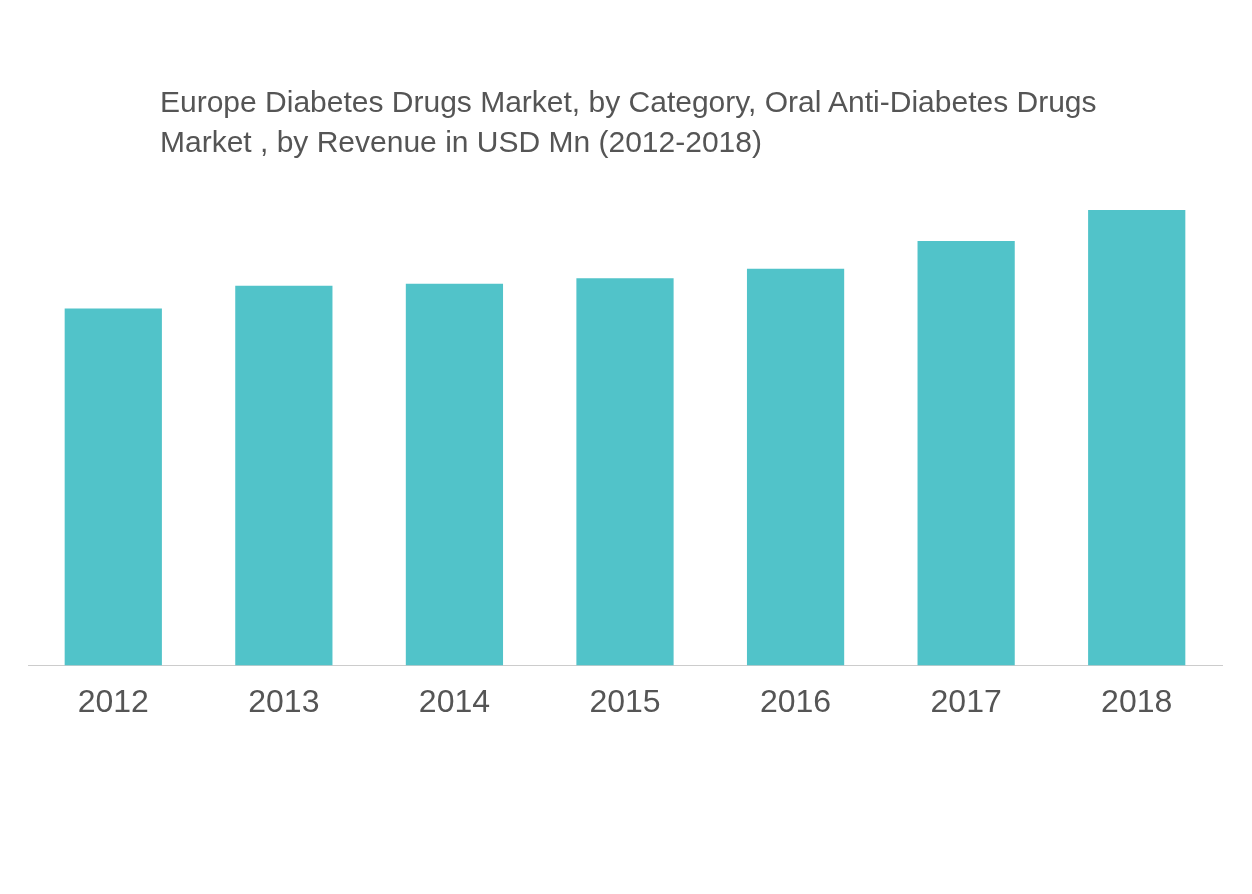  Describe the element at coordinates (113, 700) in the screenshot. I see `x-tick-label: 2012` at that location.